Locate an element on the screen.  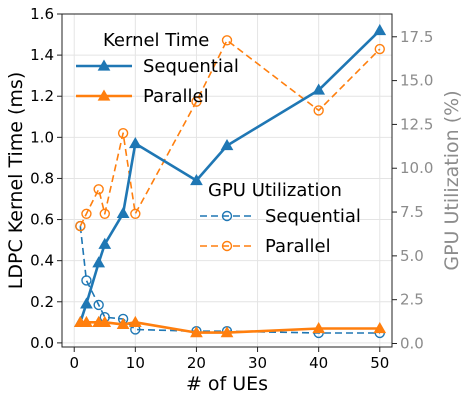
x-tick-label: 20 is located at coordinates (196, 363).